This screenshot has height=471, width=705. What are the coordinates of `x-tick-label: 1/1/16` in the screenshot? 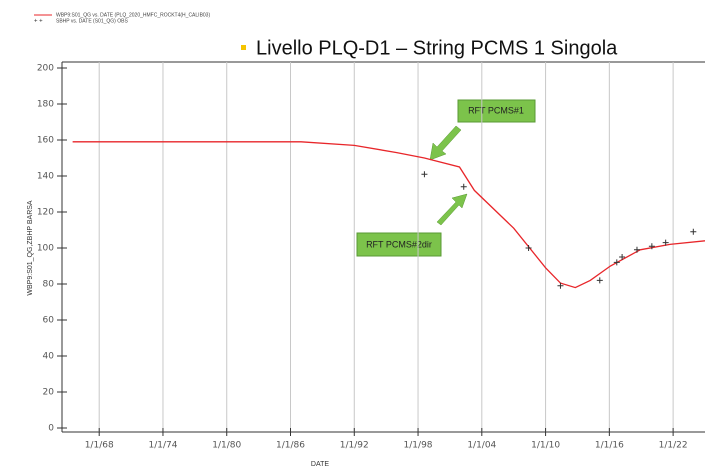 It's located at (609, 446).